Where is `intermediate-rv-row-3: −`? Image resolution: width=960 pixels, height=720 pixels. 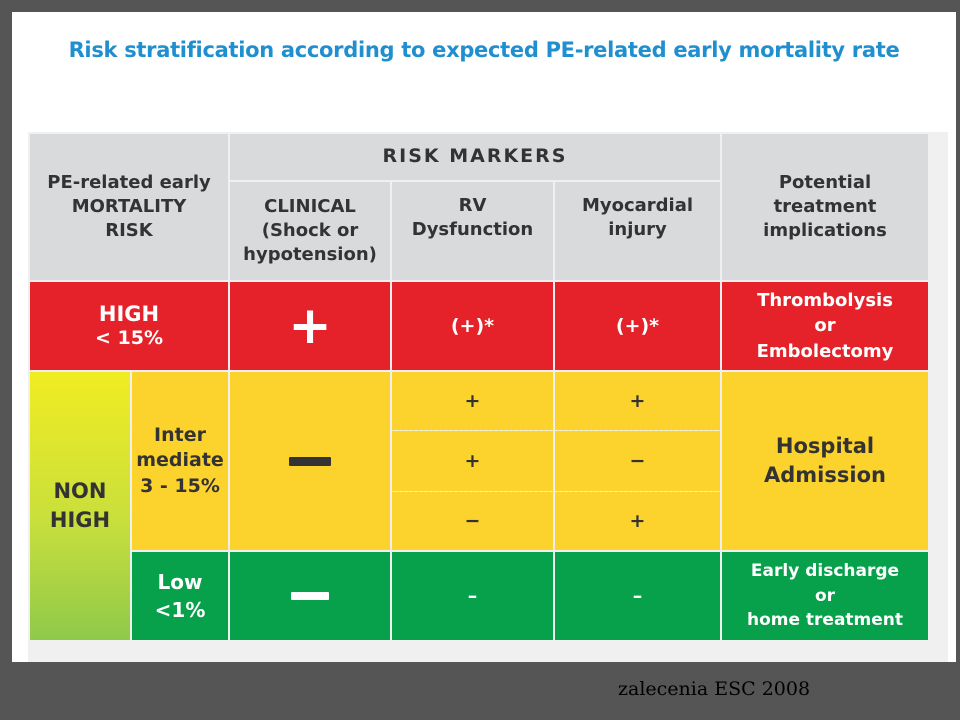
intermediate-rv-row-3: − is located at coordinates (472, 521).